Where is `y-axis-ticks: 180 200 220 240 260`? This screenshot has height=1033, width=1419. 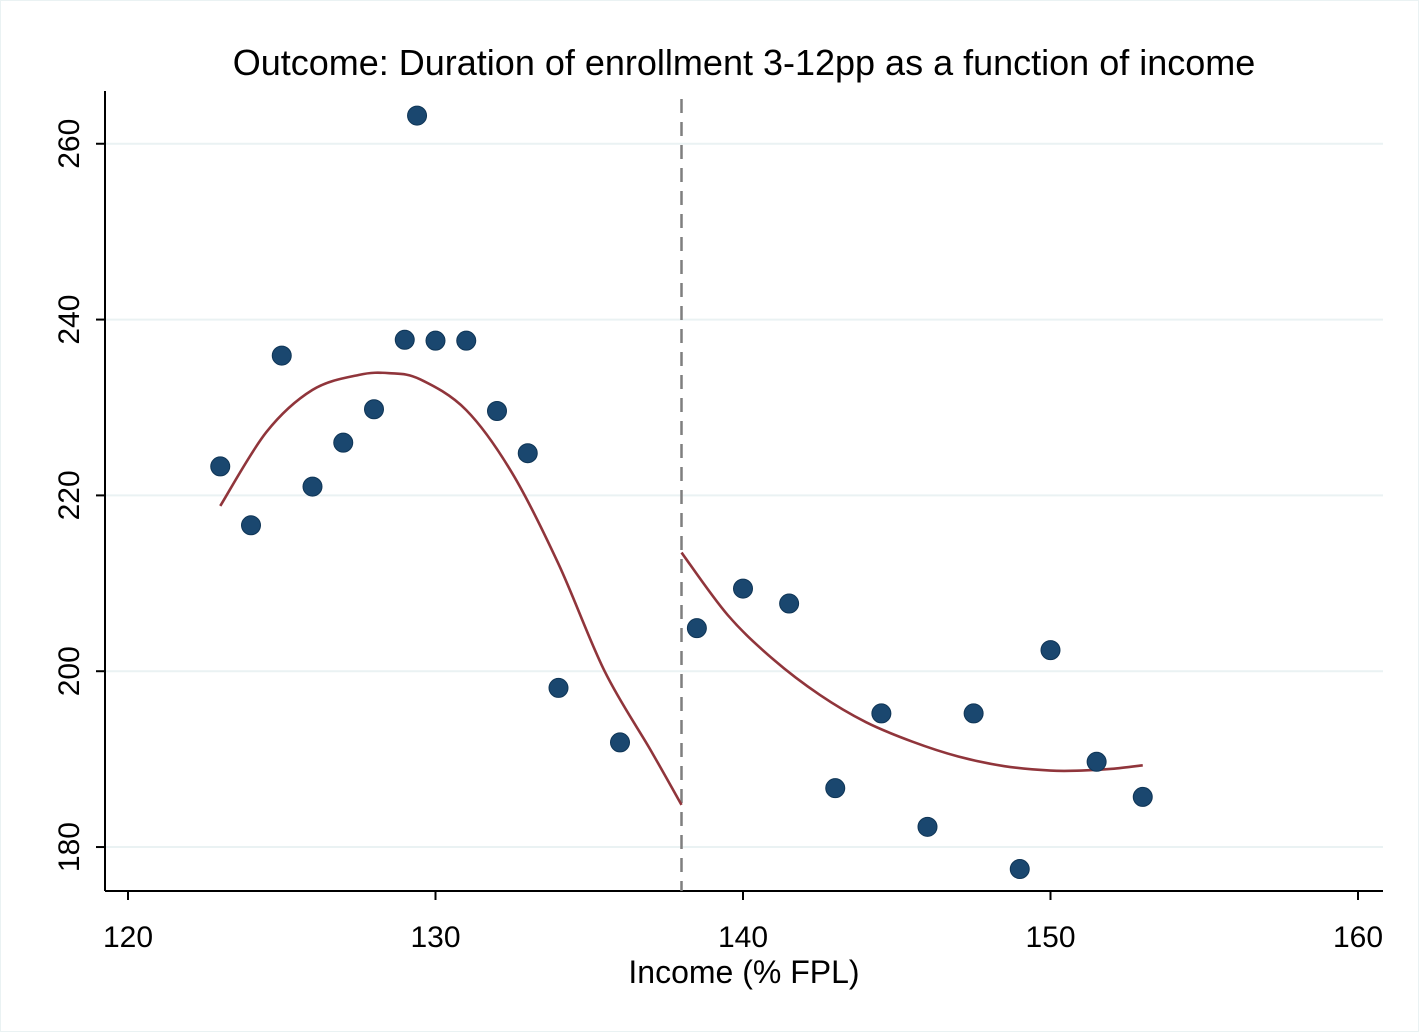 y-axis-ticks: 180 200 220 240 260 is located at coordinates (79, 495).